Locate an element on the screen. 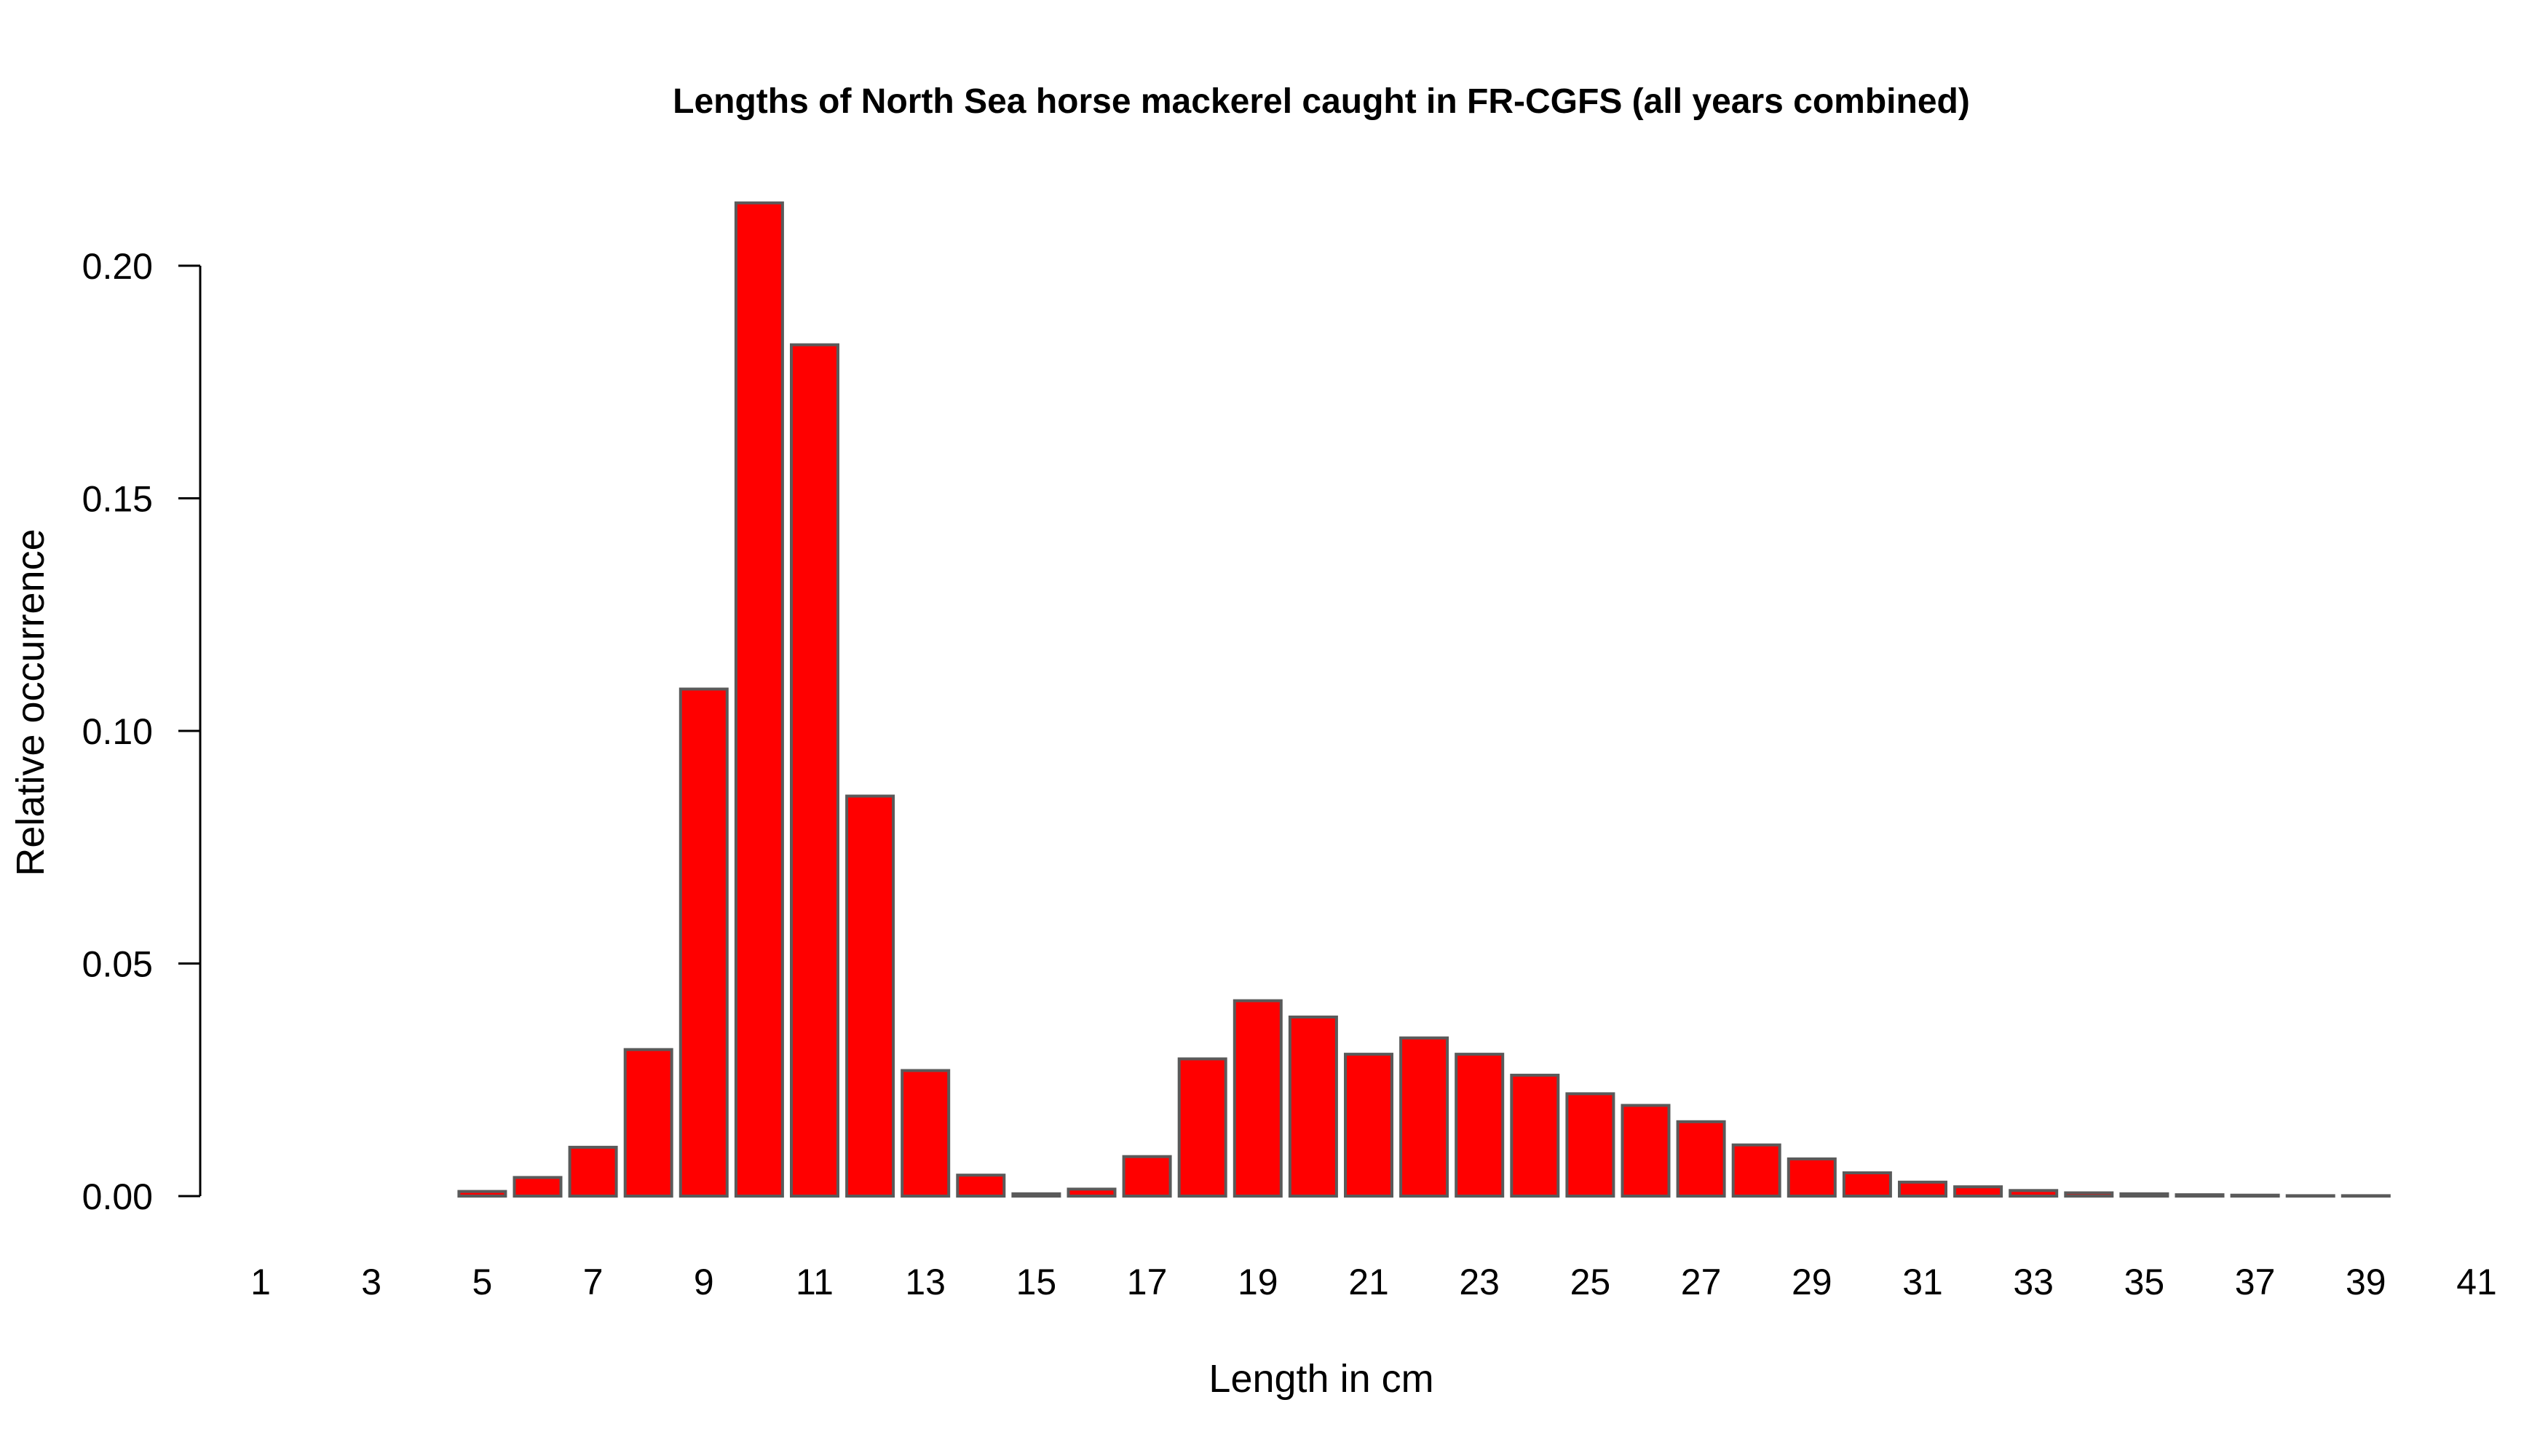  y-axis: 0.00 0.05 0.10 0.15 0.20 is located at coordinates (142, 731).